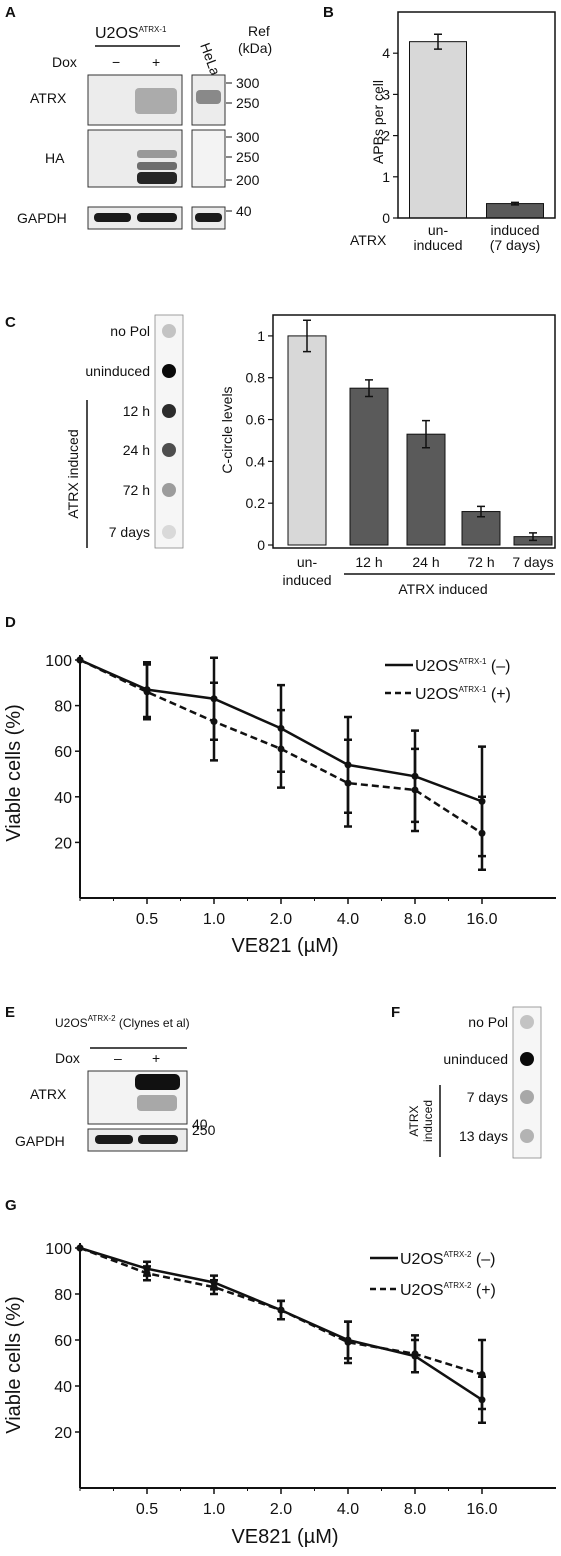 The width and height of the screenshot is (561, 1556). I want to click on g-ytick-label: 100, so click(58, 1249).